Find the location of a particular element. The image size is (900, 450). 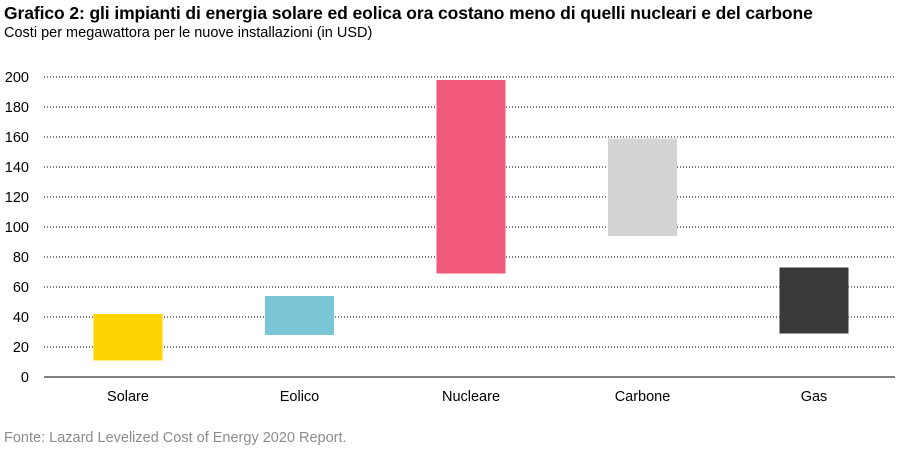

x-tick-label: Solare is located at coordinates (128, 397).